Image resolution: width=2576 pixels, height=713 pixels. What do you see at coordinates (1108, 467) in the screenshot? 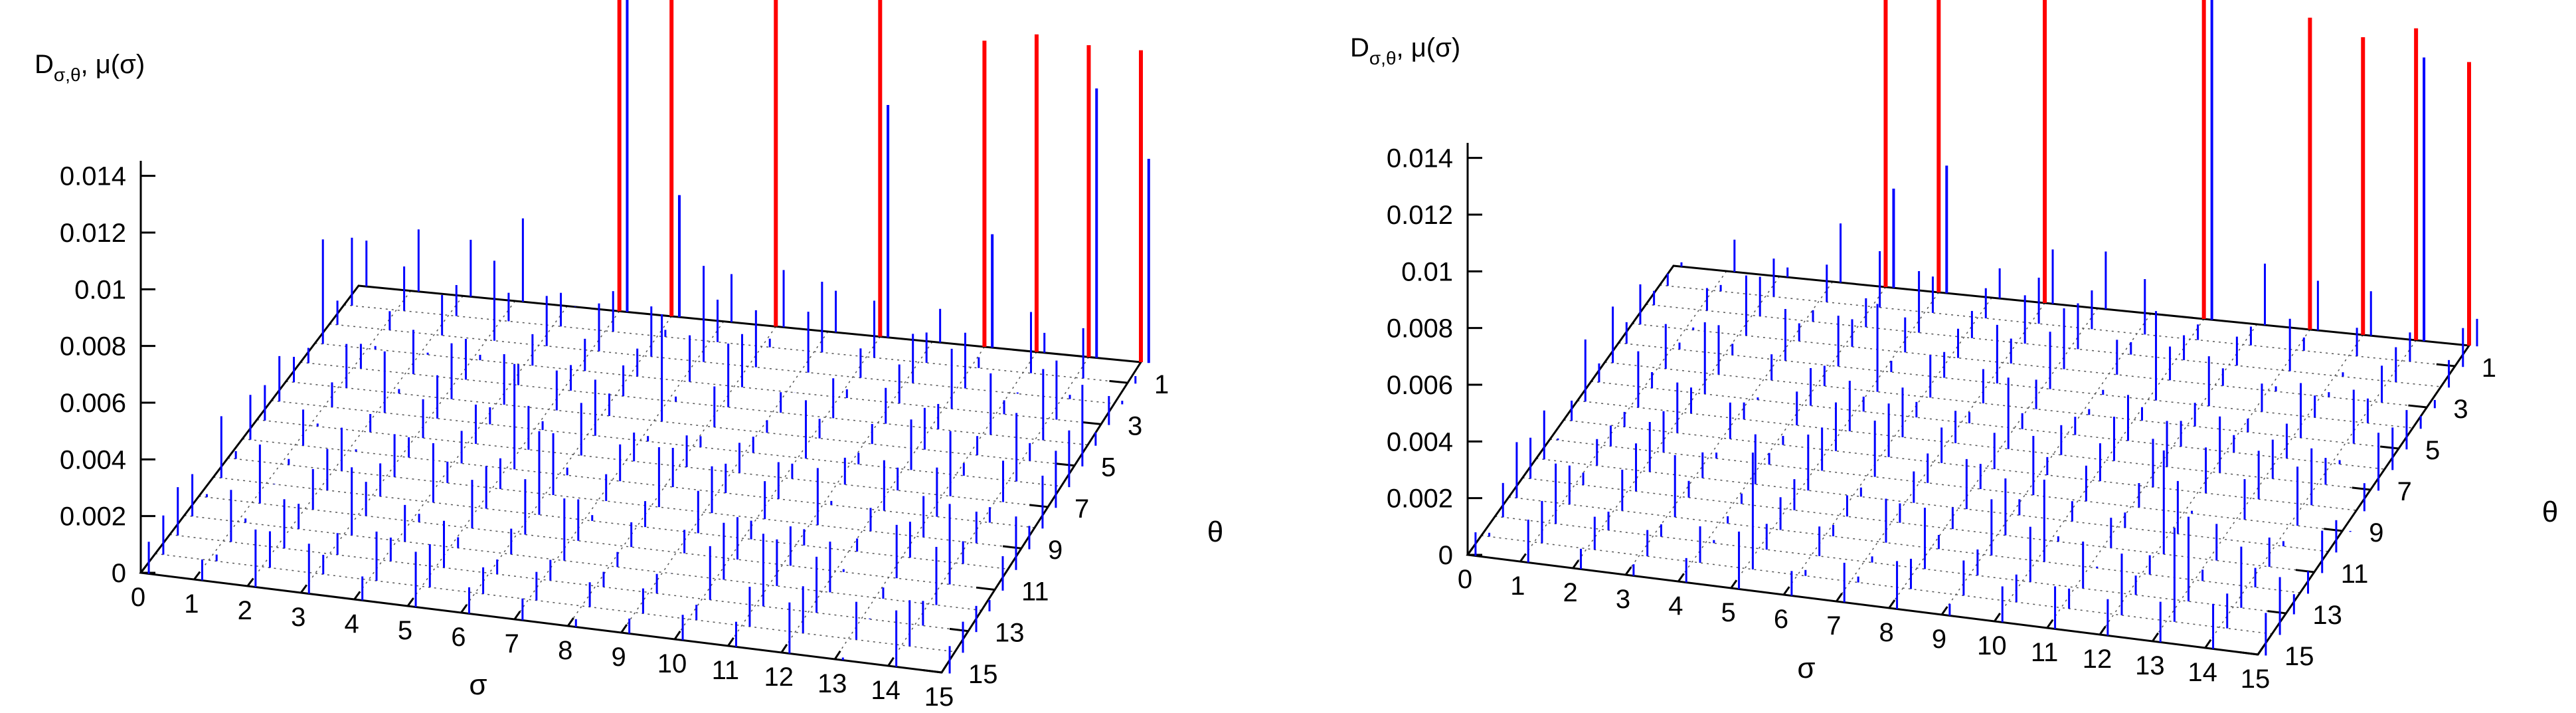
I see `y-tick-label: 5` at bounding box center [1108, 467].